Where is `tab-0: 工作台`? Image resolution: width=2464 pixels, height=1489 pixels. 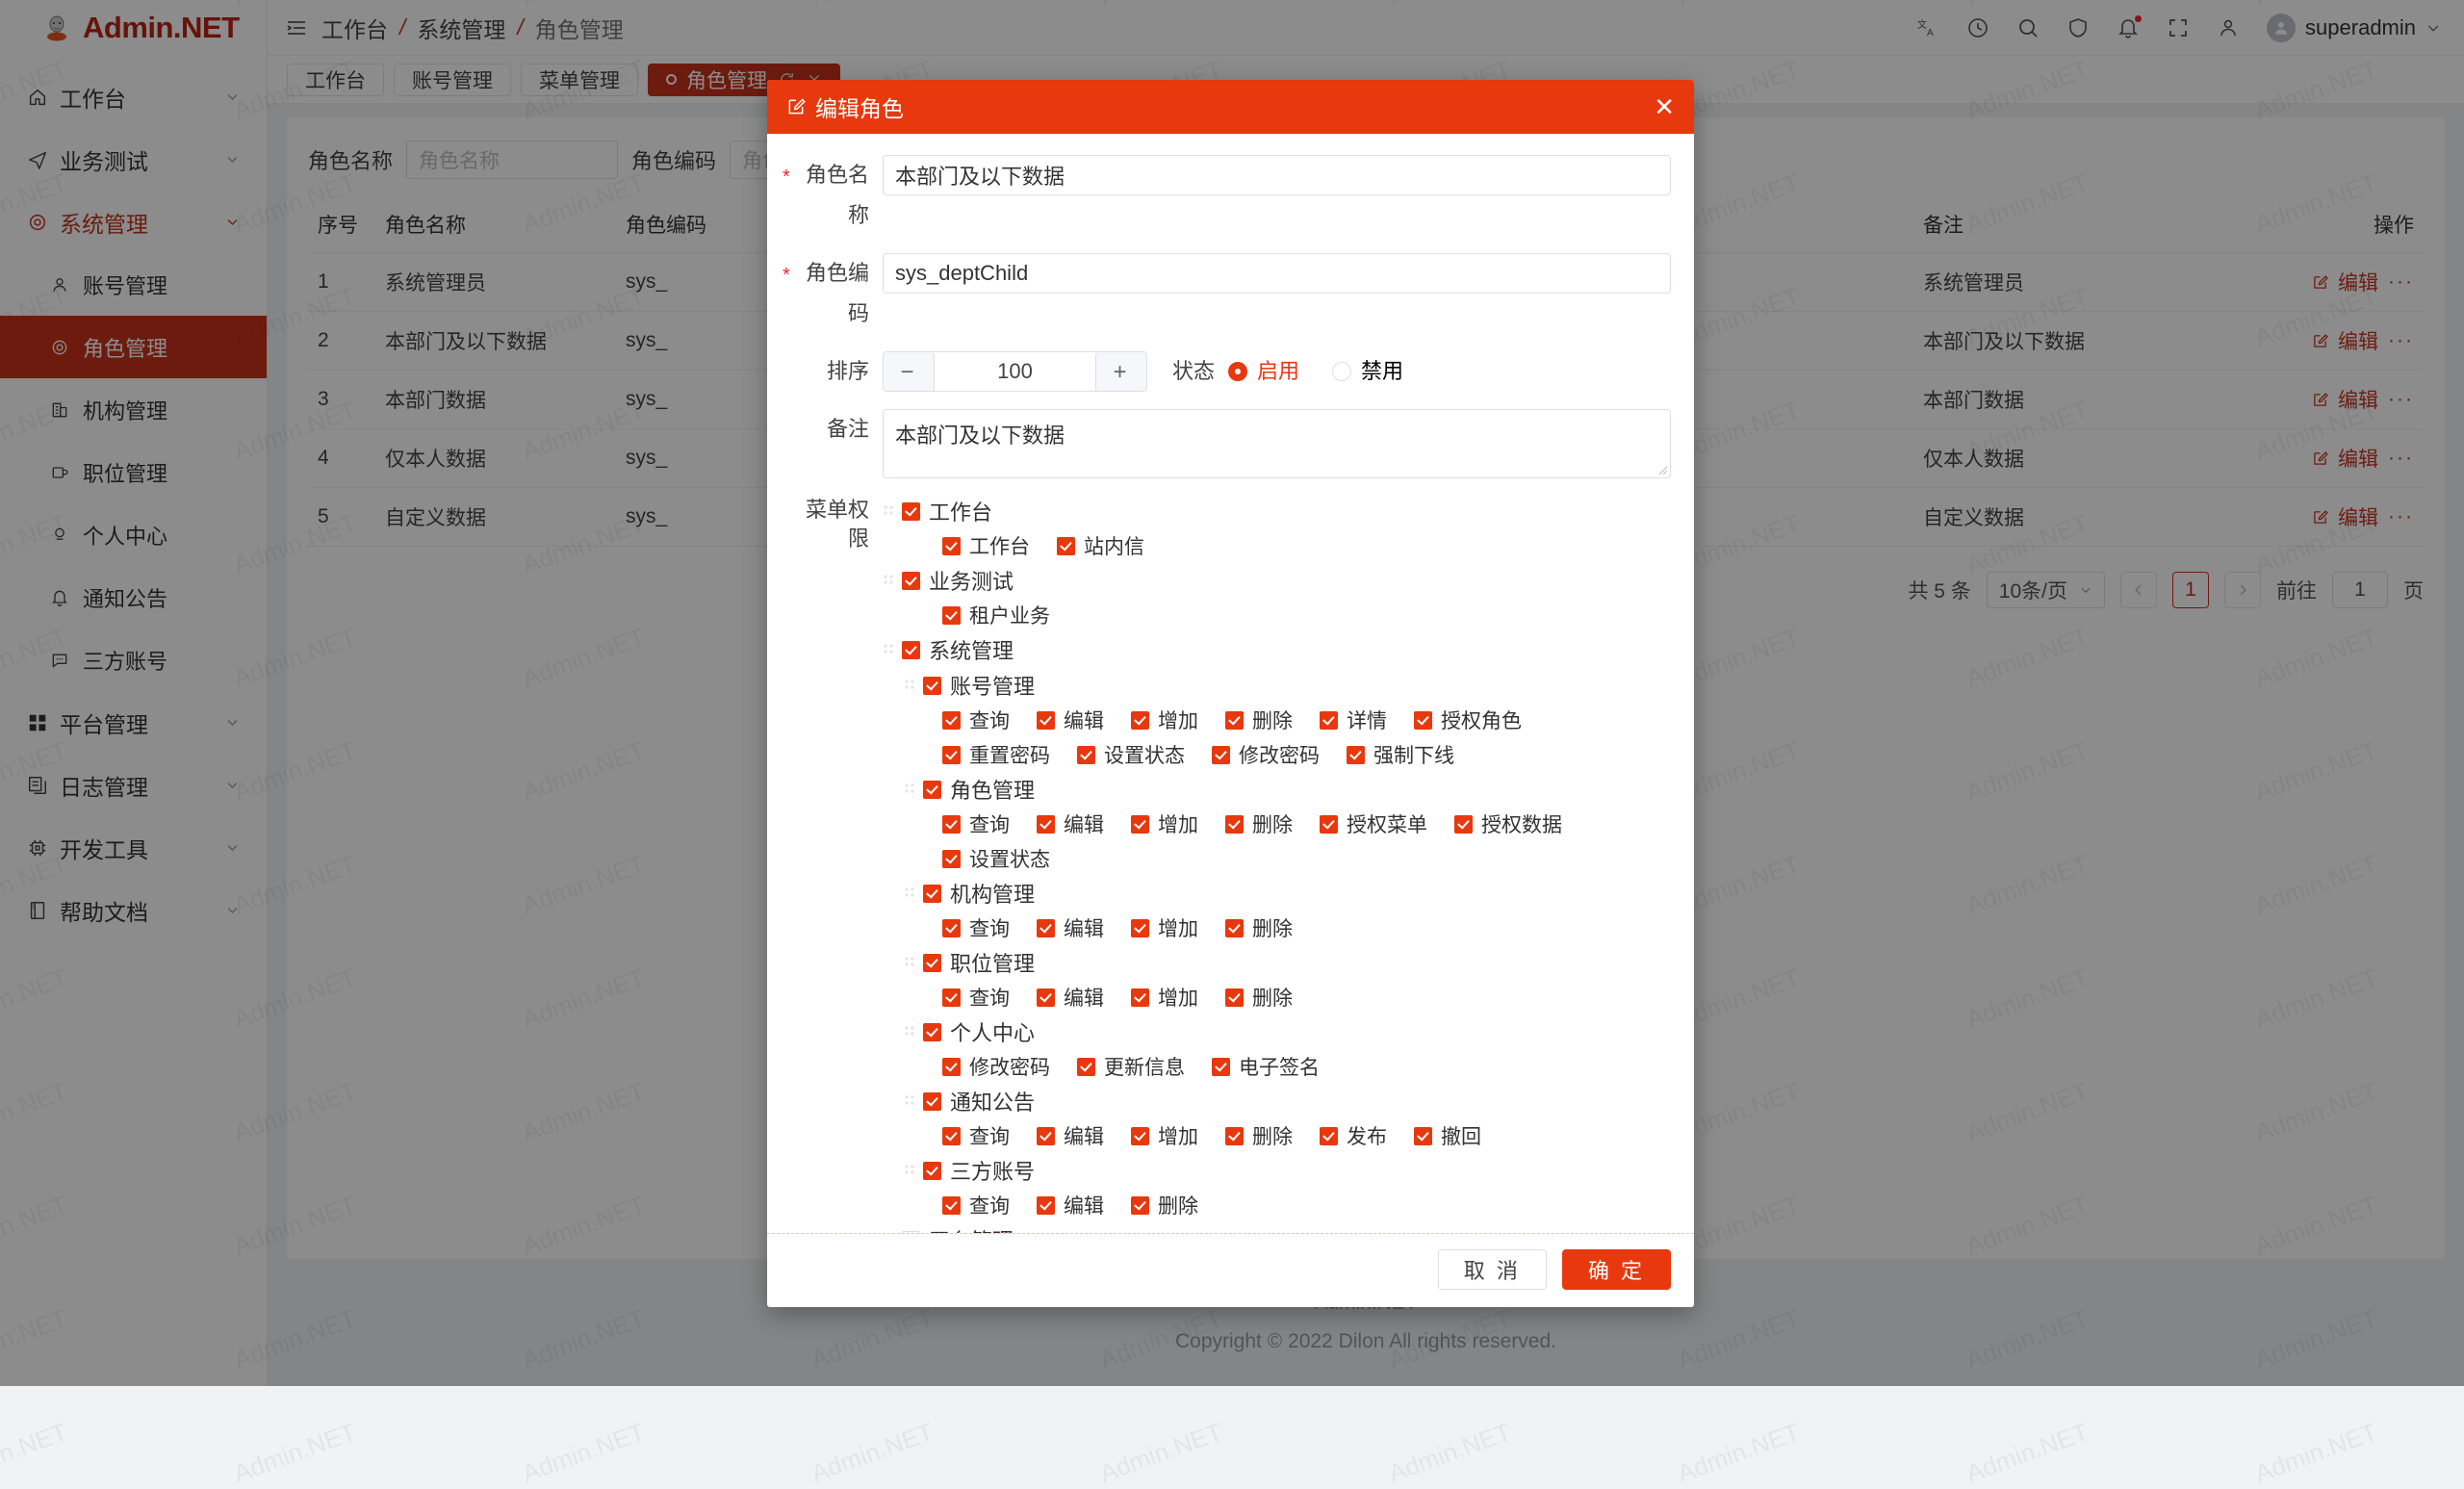
tab-0: 工作台 is located at coordinates (335, 80).